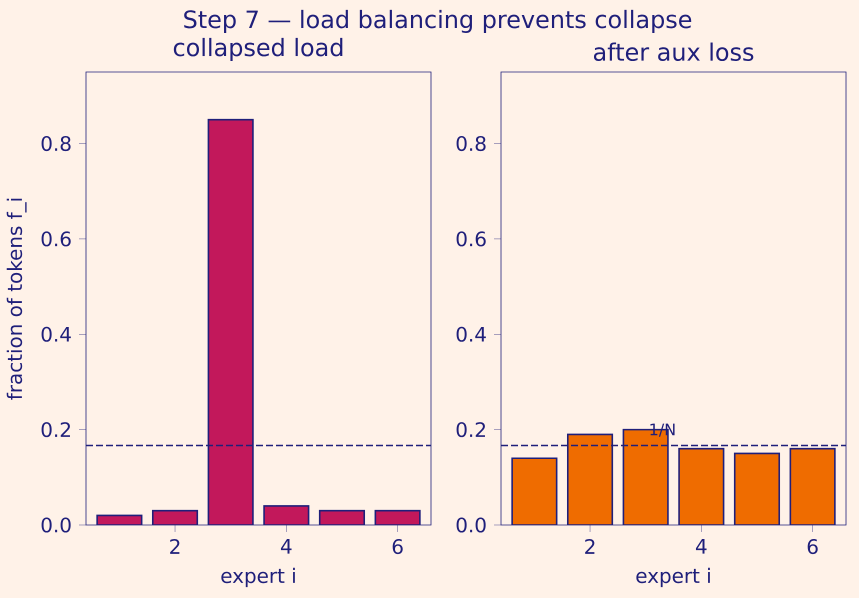  I want to click on chart-title: after aux loss, so click(674, 52).